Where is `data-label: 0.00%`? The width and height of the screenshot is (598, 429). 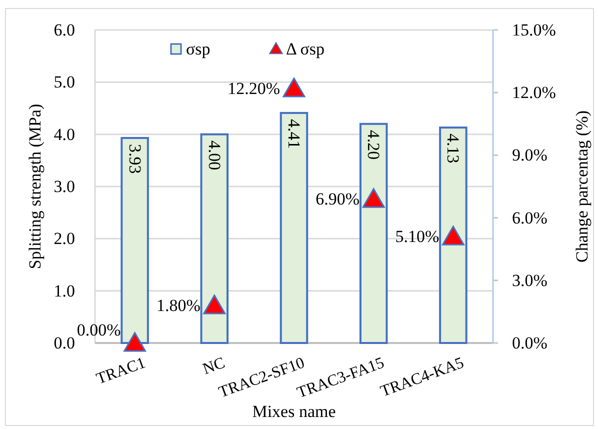 data-label: 0.00% is located at coordinates (98, 330).